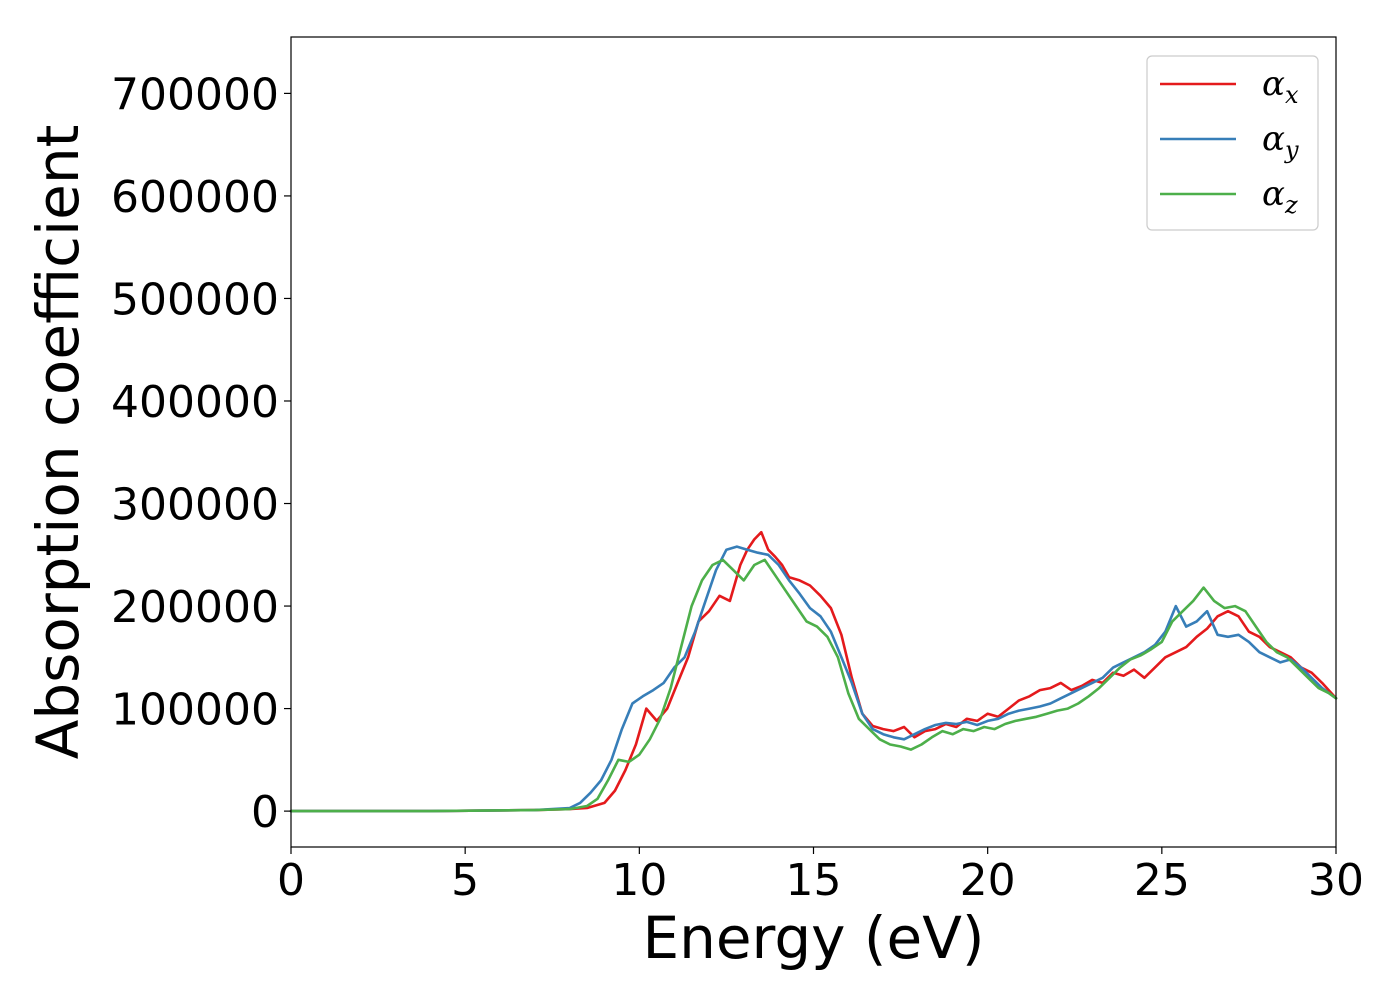 The width and height of the screenshot is (1400, 1000). Describe the element at coordinates (195, 710) in the screenshot. I see `y-tick-label: 100000` at that location.